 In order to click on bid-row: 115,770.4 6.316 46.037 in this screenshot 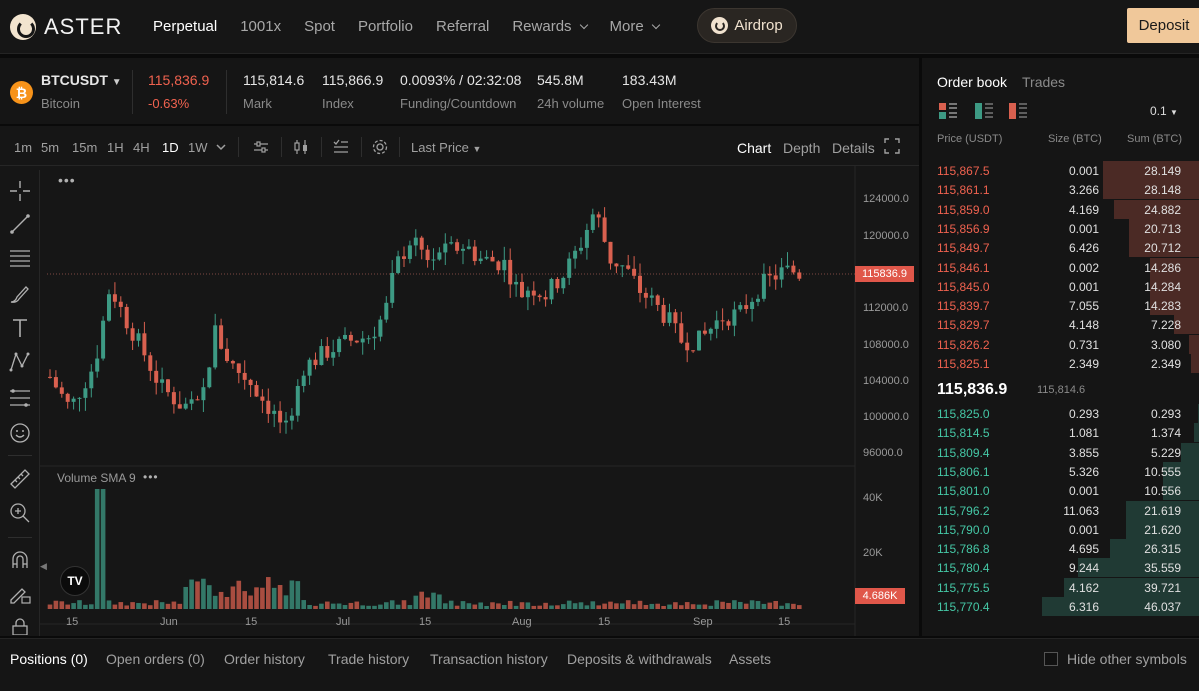, I will do `click(1060, 606)`.